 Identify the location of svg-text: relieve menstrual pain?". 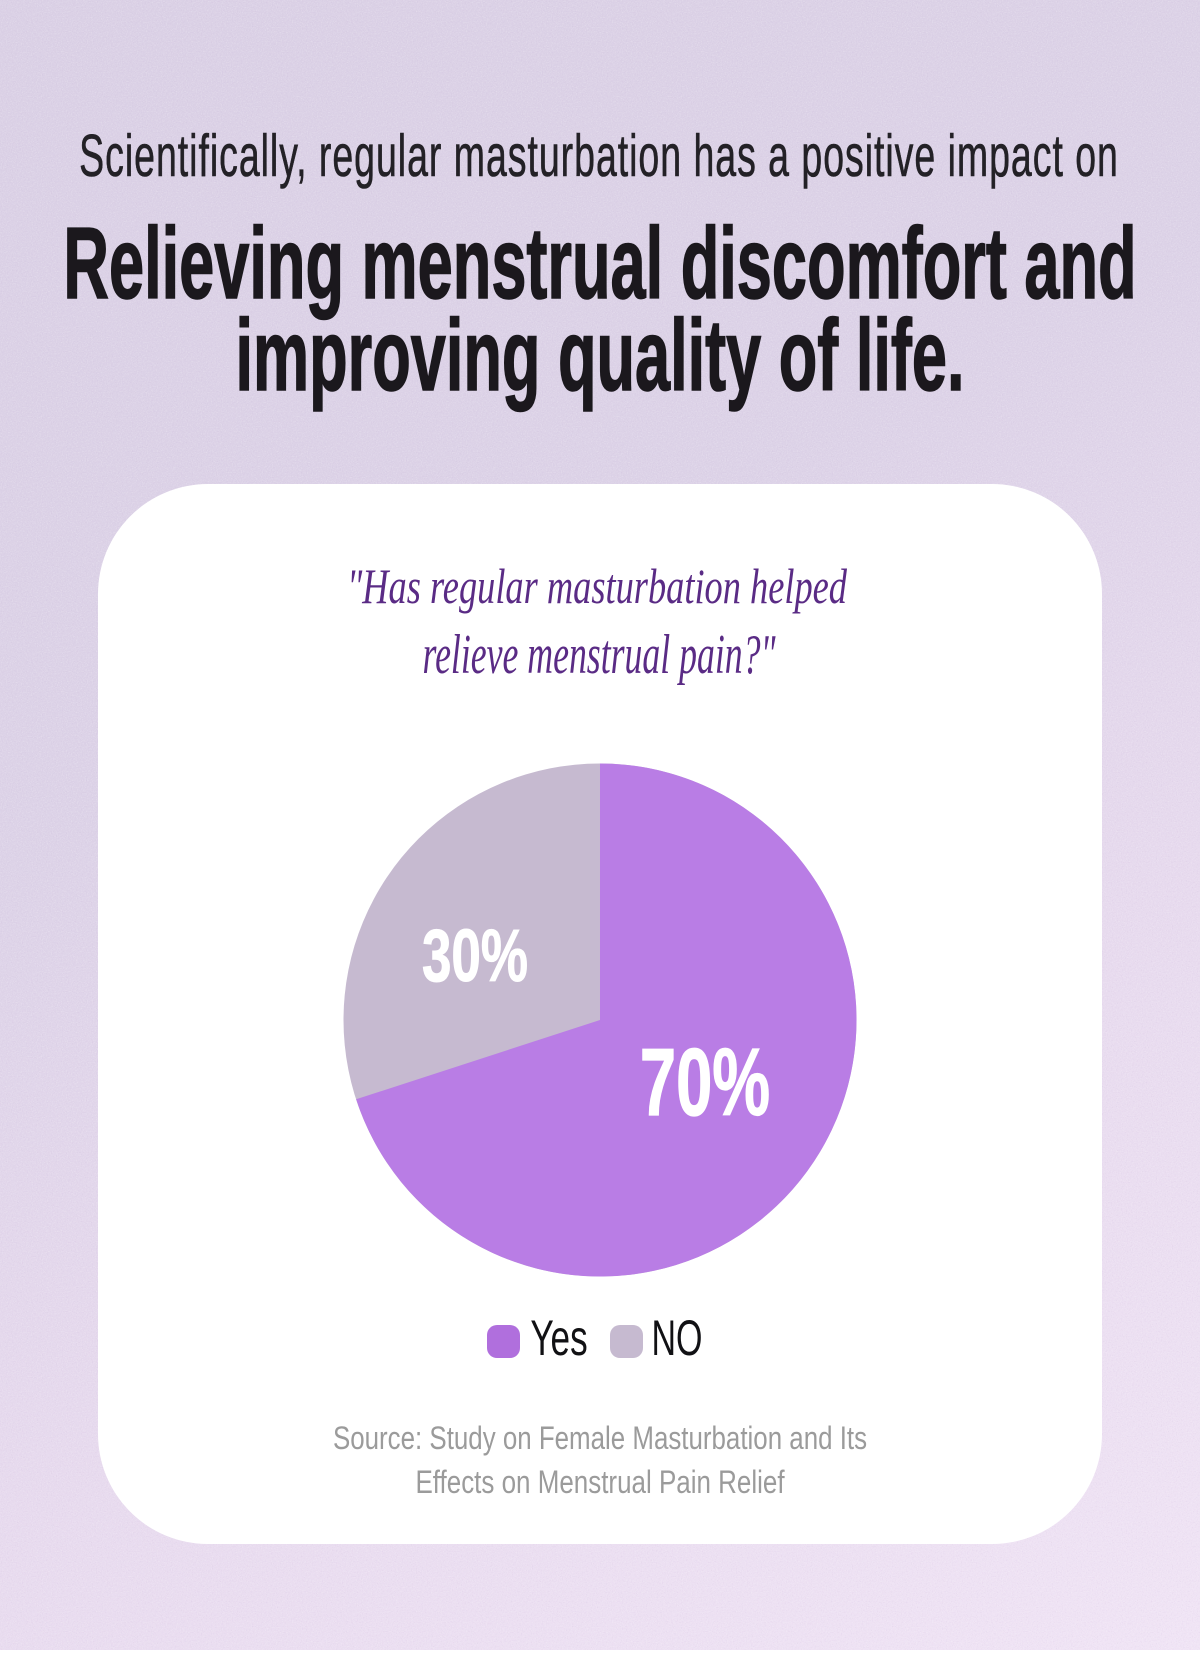
(599, 655).